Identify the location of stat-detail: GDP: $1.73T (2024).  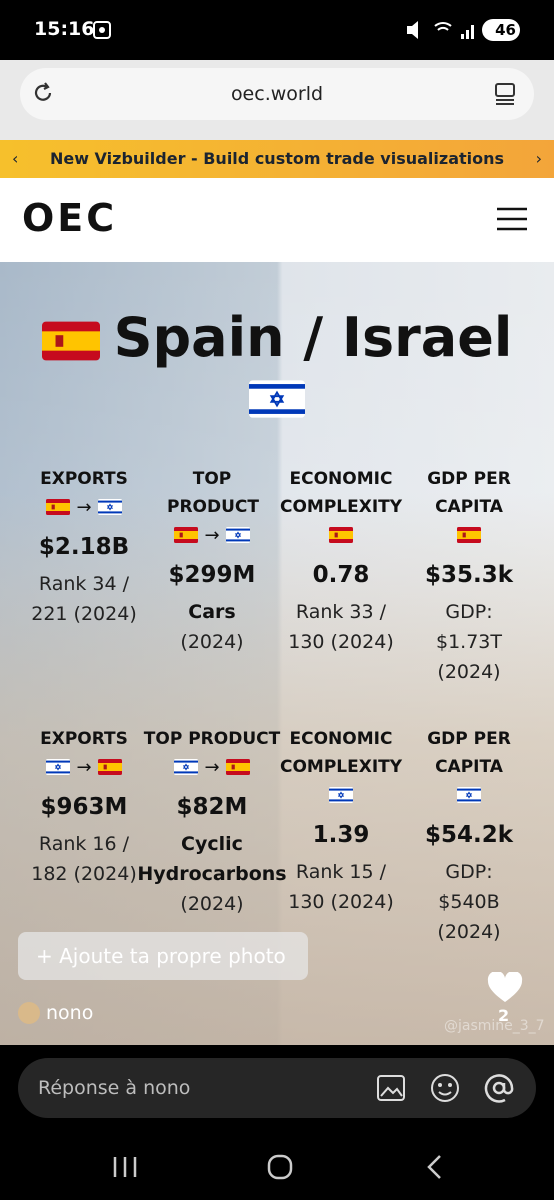
(469, 642).